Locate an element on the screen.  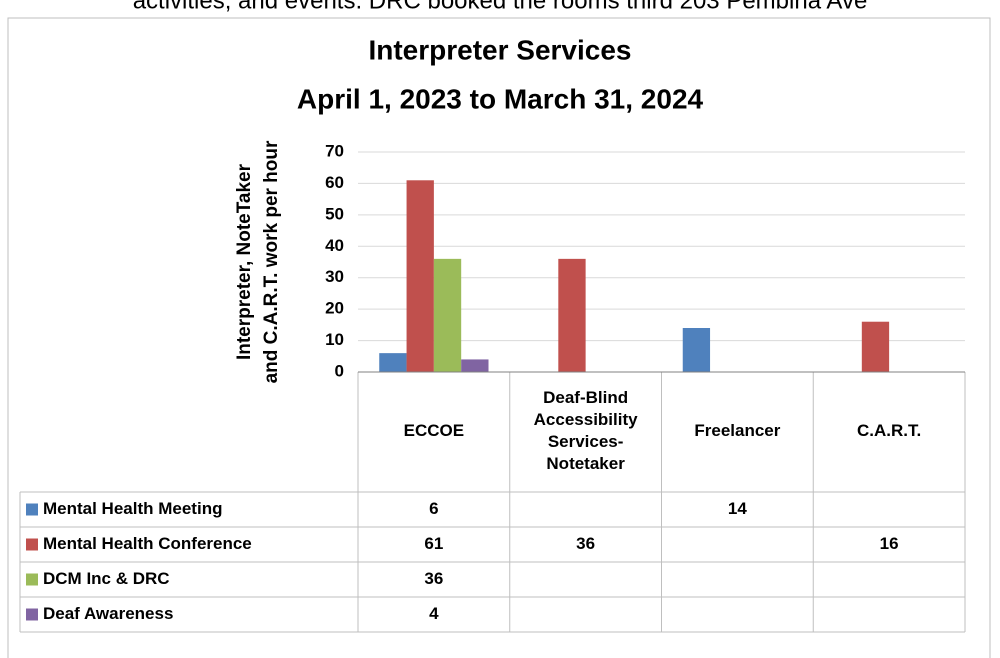
x-tick-label: ECCOE is located at coordinates (434, 430).